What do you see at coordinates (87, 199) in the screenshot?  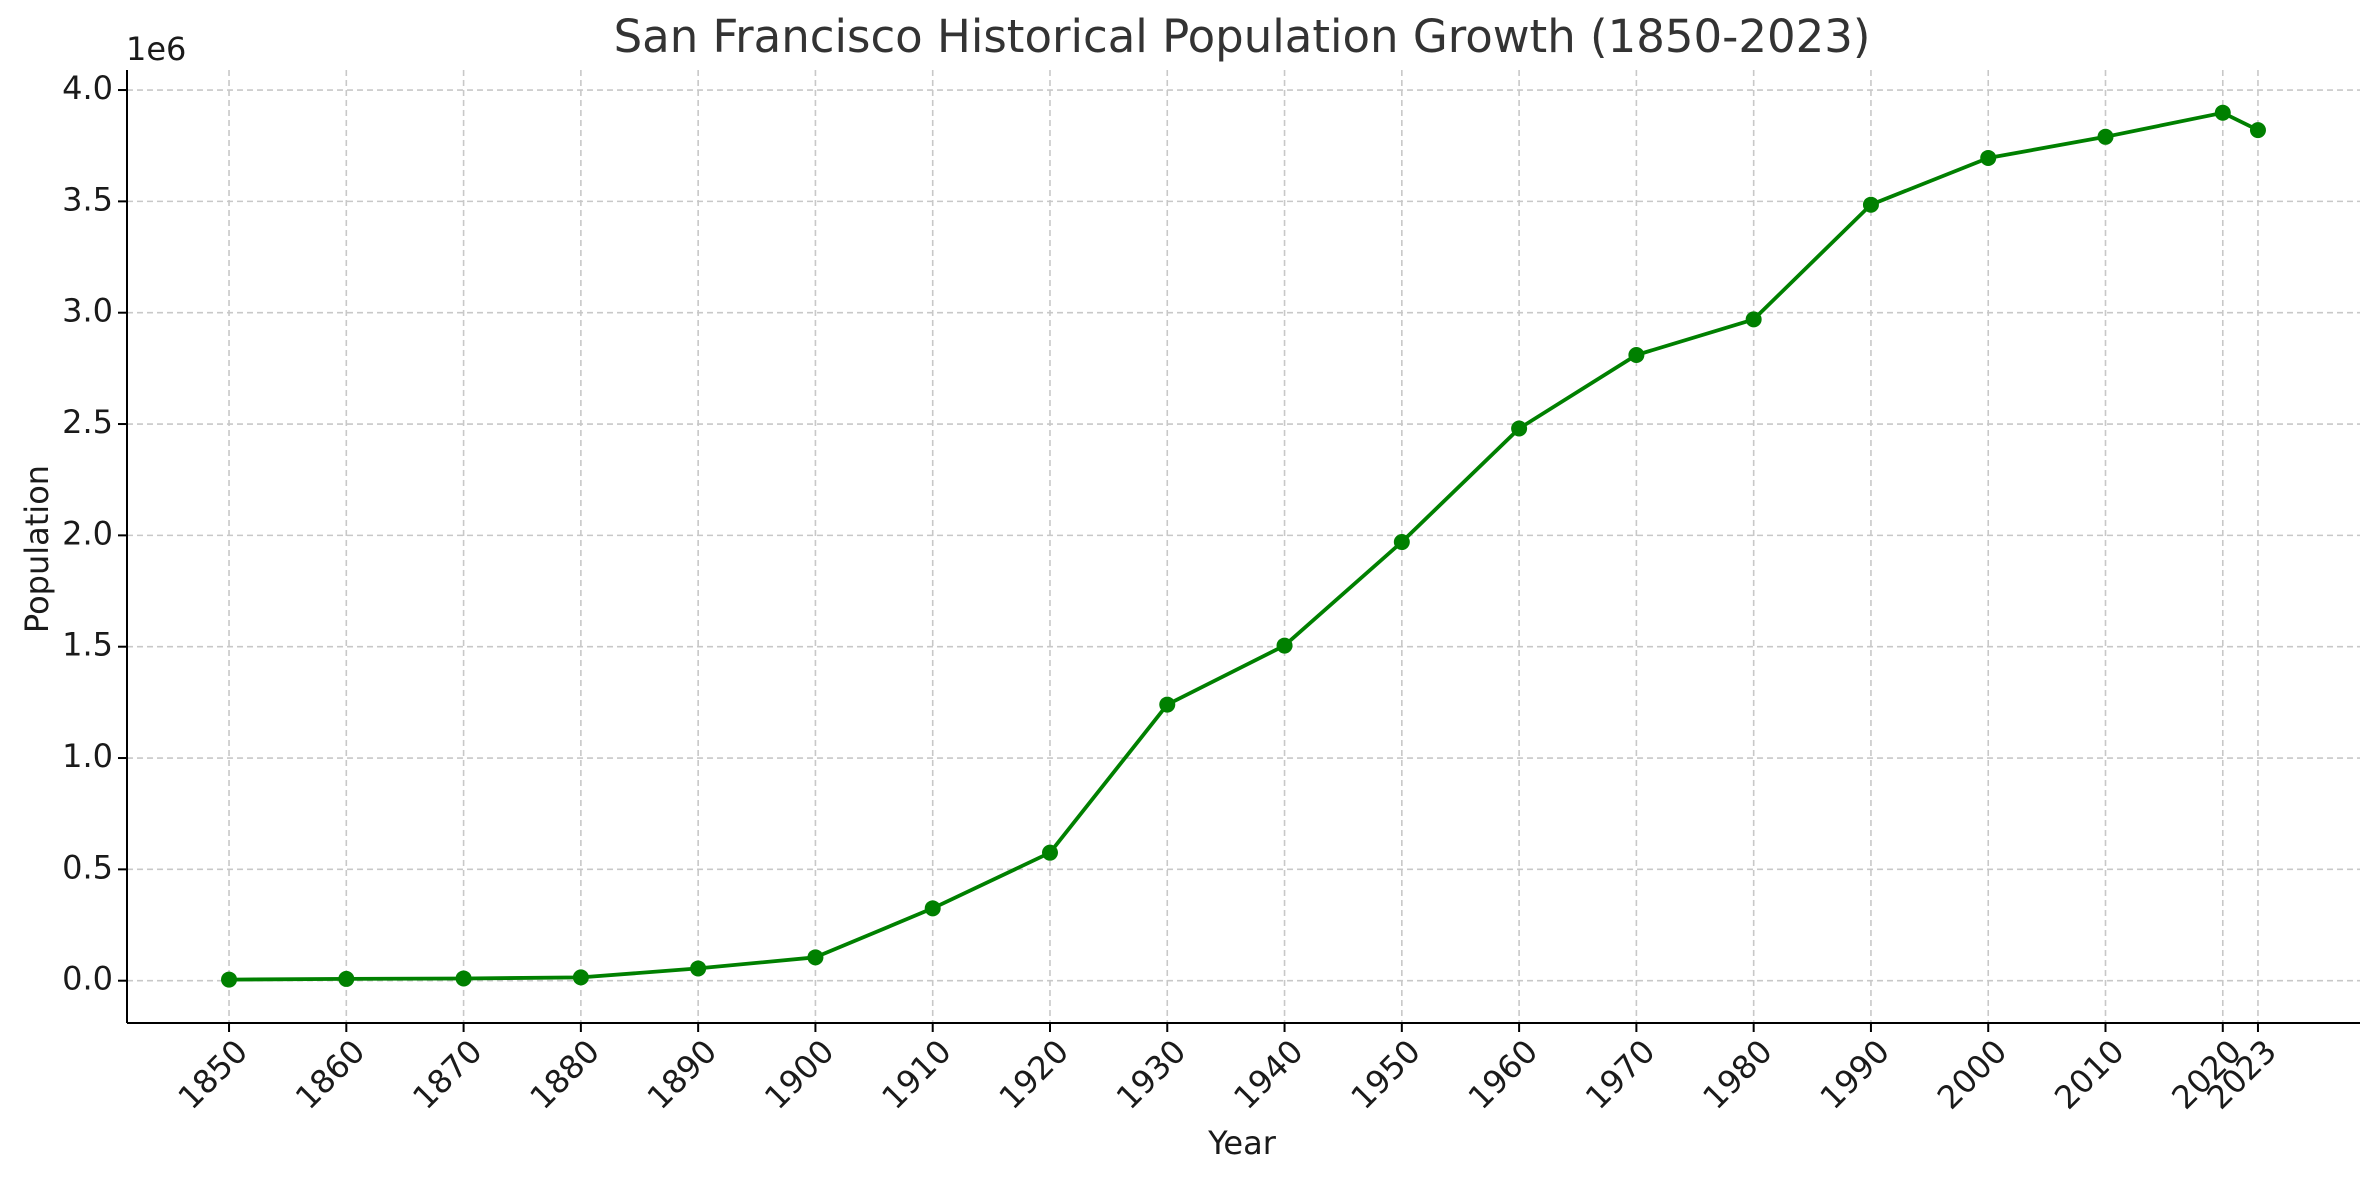 I see `y-tick-label: 3.5` at bounding box center [87, 199].